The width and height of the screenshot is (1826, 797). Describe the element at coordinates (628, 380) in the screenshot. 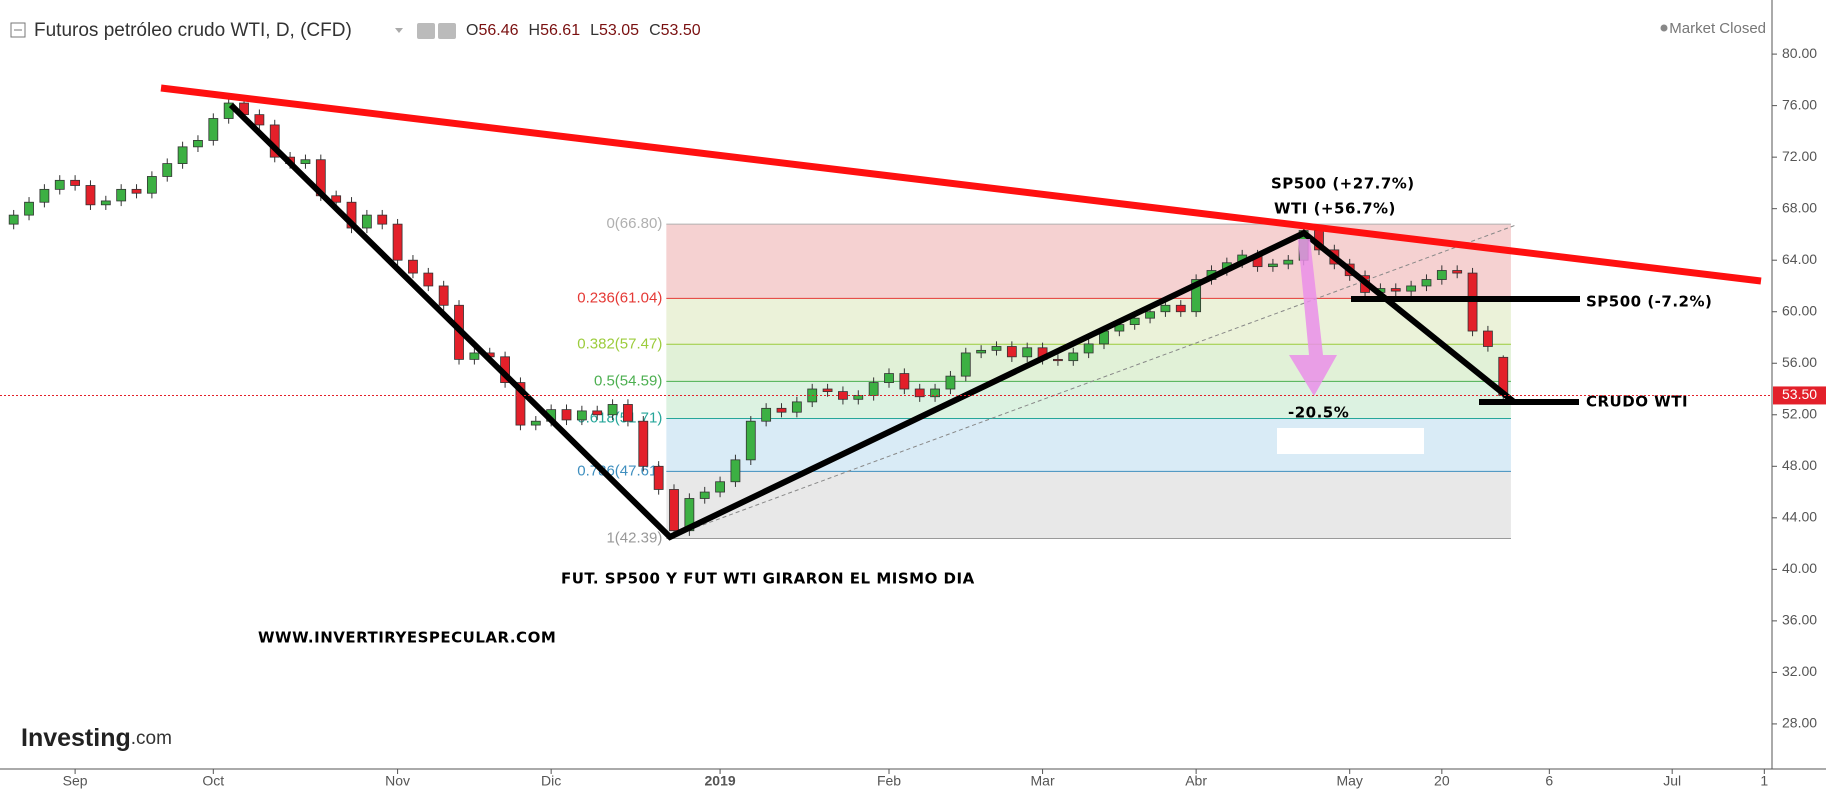

I see `fib-label: 0.5(54.59)` at that location.